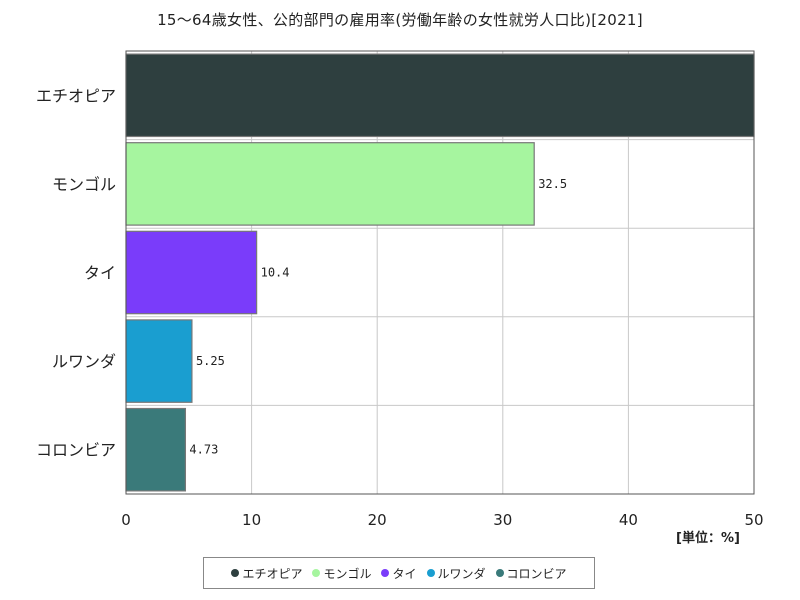 The height and width of the screenshot is (600, 800). I want to click on category-label: コロンビア, so click(76, 450).